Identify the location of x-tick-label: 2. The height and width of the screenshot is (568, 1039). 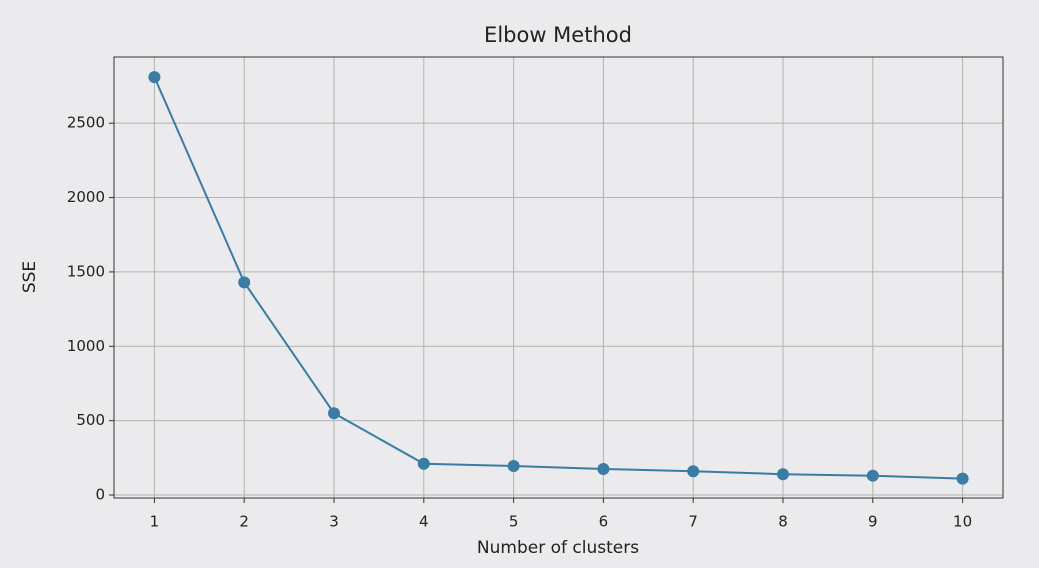
(244, 522).